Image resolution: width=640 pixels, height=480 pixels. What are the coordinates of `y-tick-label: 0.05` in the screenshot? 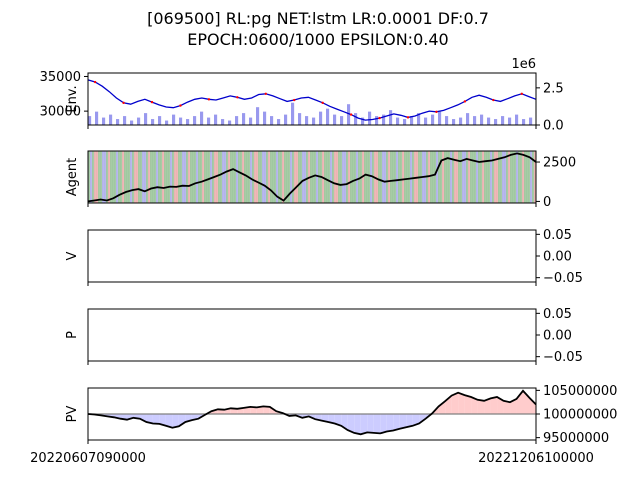 It's located at (557, 235).